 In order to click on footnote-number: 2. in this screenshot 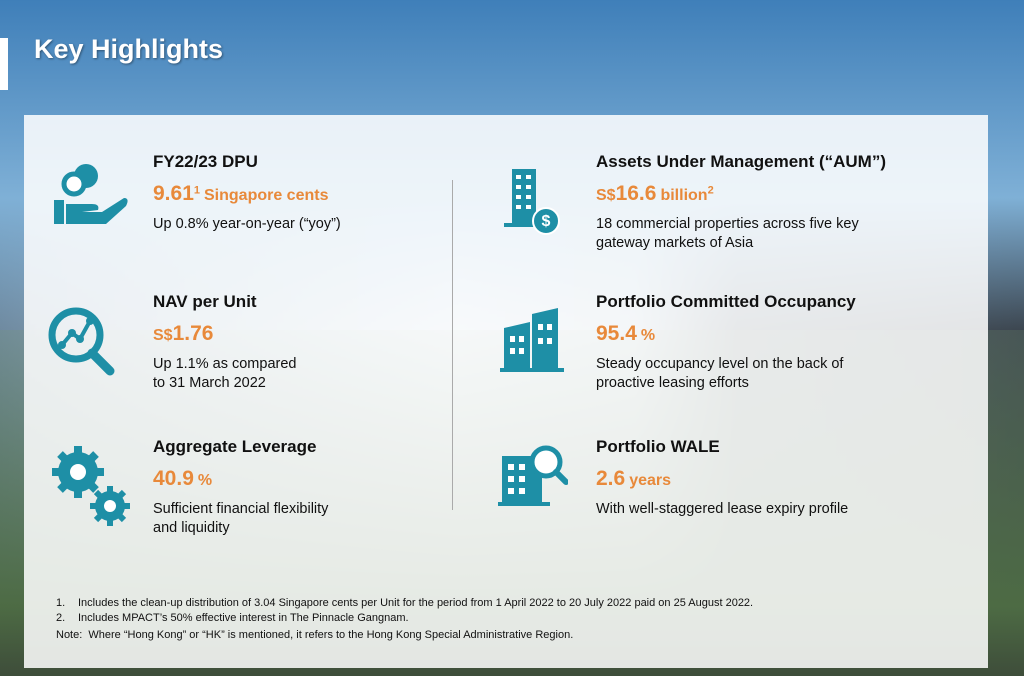, I will do `click(61, 618)`.